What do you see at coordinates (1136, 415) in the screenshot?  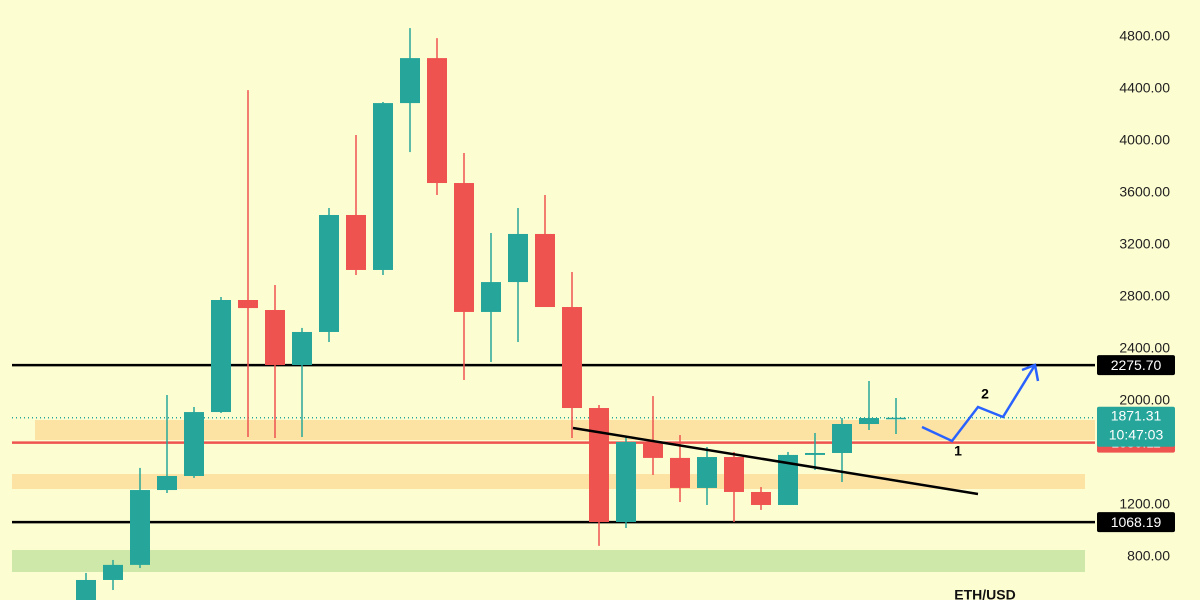 I see `current-price-label: 1871.31` at bounding box center [1136, 415].